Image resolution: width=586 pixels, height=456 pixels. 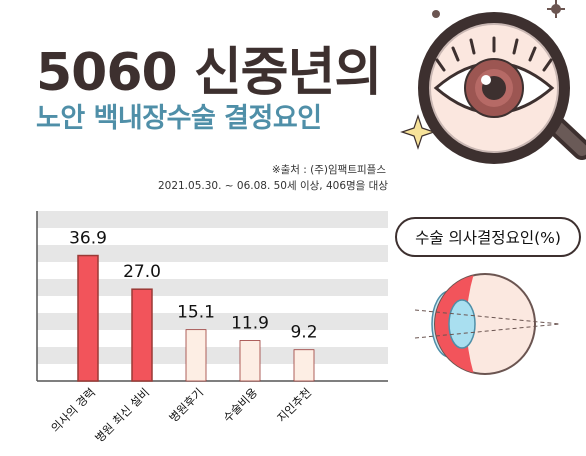 I want to click on value-label-3: 15.1, so click(x=196, y=313).